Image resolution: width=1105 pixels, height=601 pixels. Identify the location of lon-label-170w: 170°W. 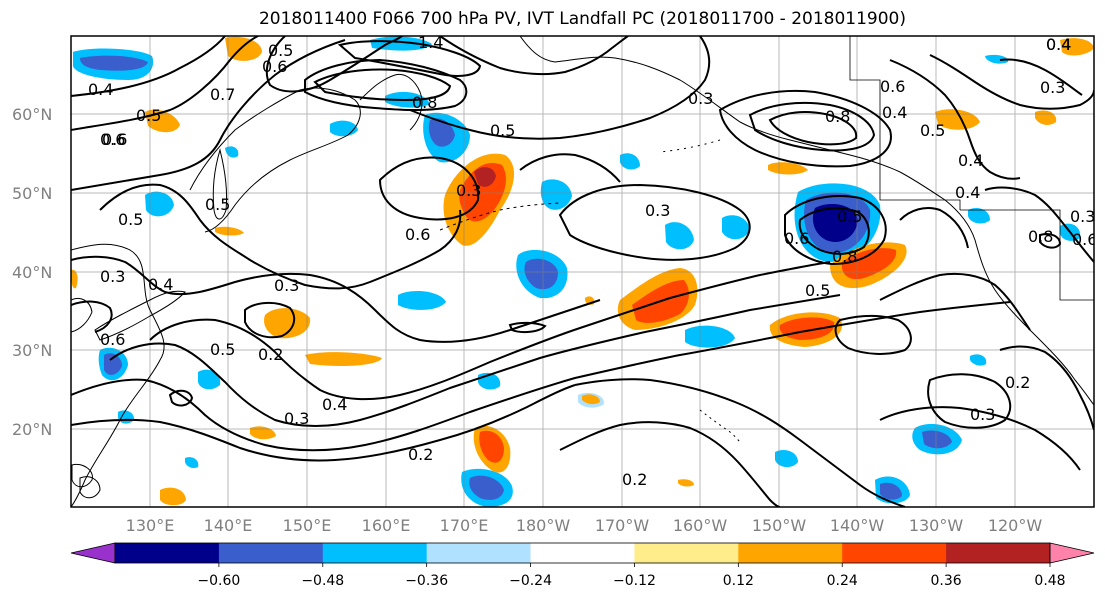
(622, 525).